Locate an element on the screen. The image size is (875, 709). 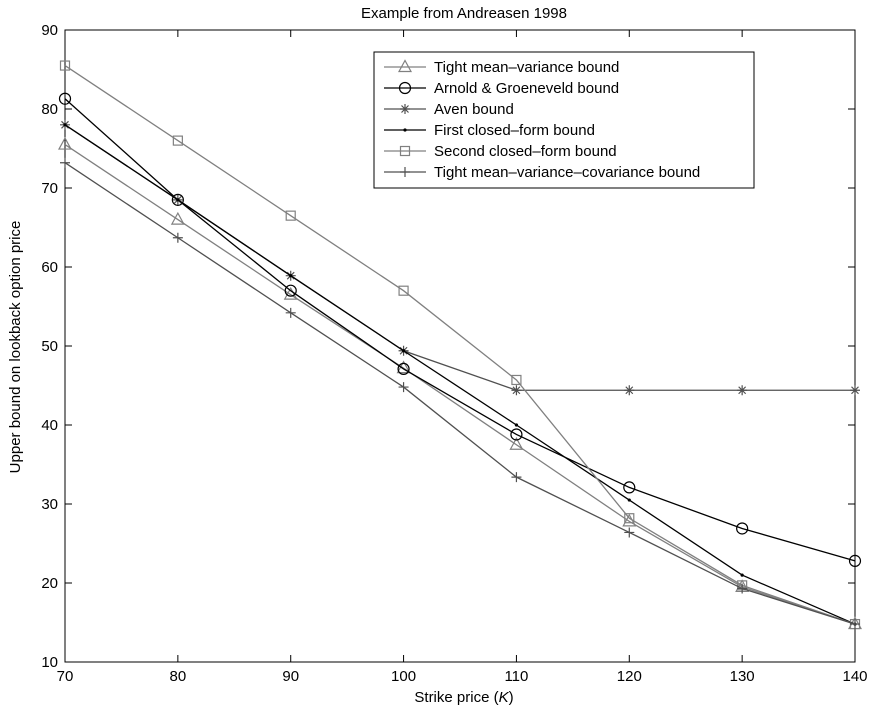
x-tick-label: 130 is located at coordinates (742, 676).